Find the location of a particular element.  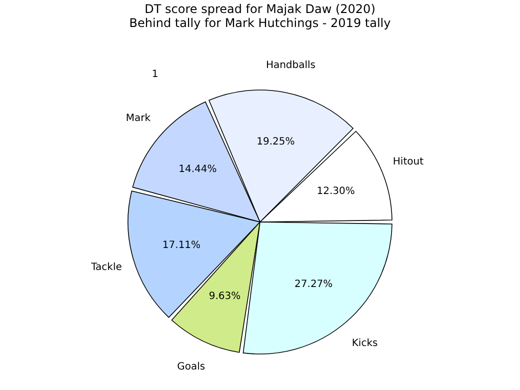

chart-subtitle: Behind tally for Mark Hutchings - 2019 tally is located at coordinates (260, 23).